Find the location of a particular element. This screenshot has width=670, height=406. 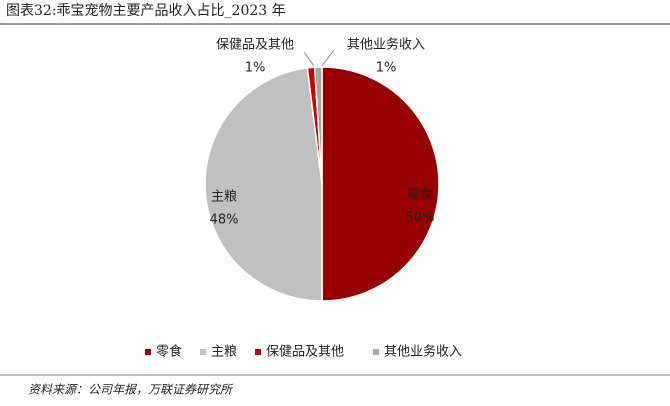

value-label: 48% is located at coordinates (224, 220).